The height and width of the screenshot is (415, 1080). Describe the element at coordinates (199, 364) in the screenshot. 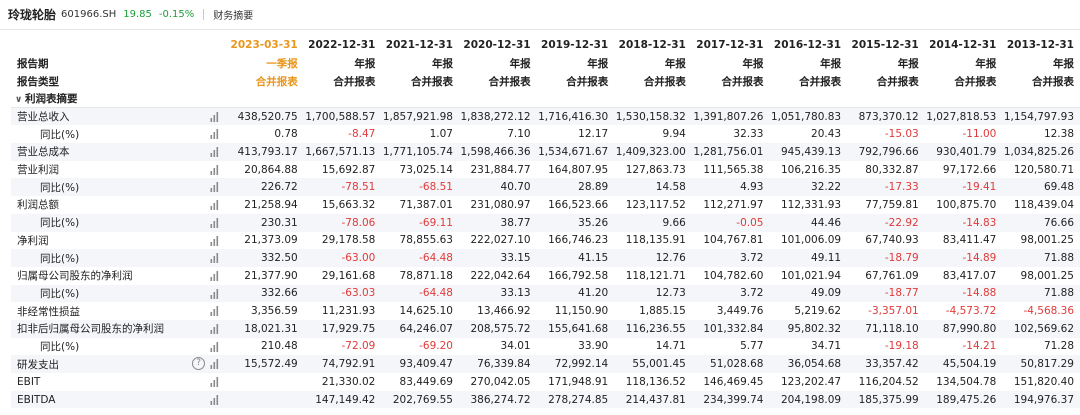

I see `help-icon: ?` at that location.